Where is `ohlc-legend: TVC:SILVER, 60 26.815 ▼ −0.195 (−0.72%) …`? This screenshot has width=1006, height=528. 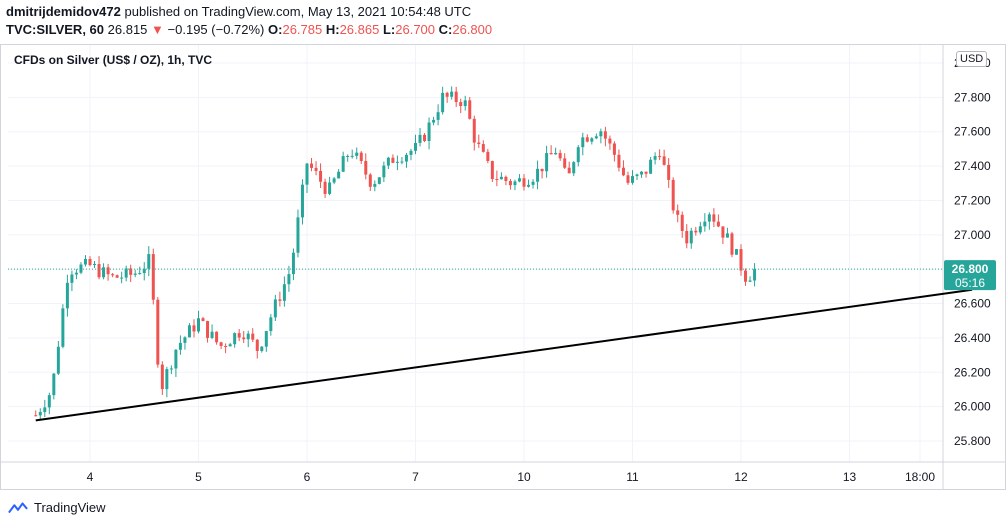
ohlc-legend: TVC:SILVER, 60 26.815 ▼ −0.195 (−0.72%) … is located at coordinates (249, 29).